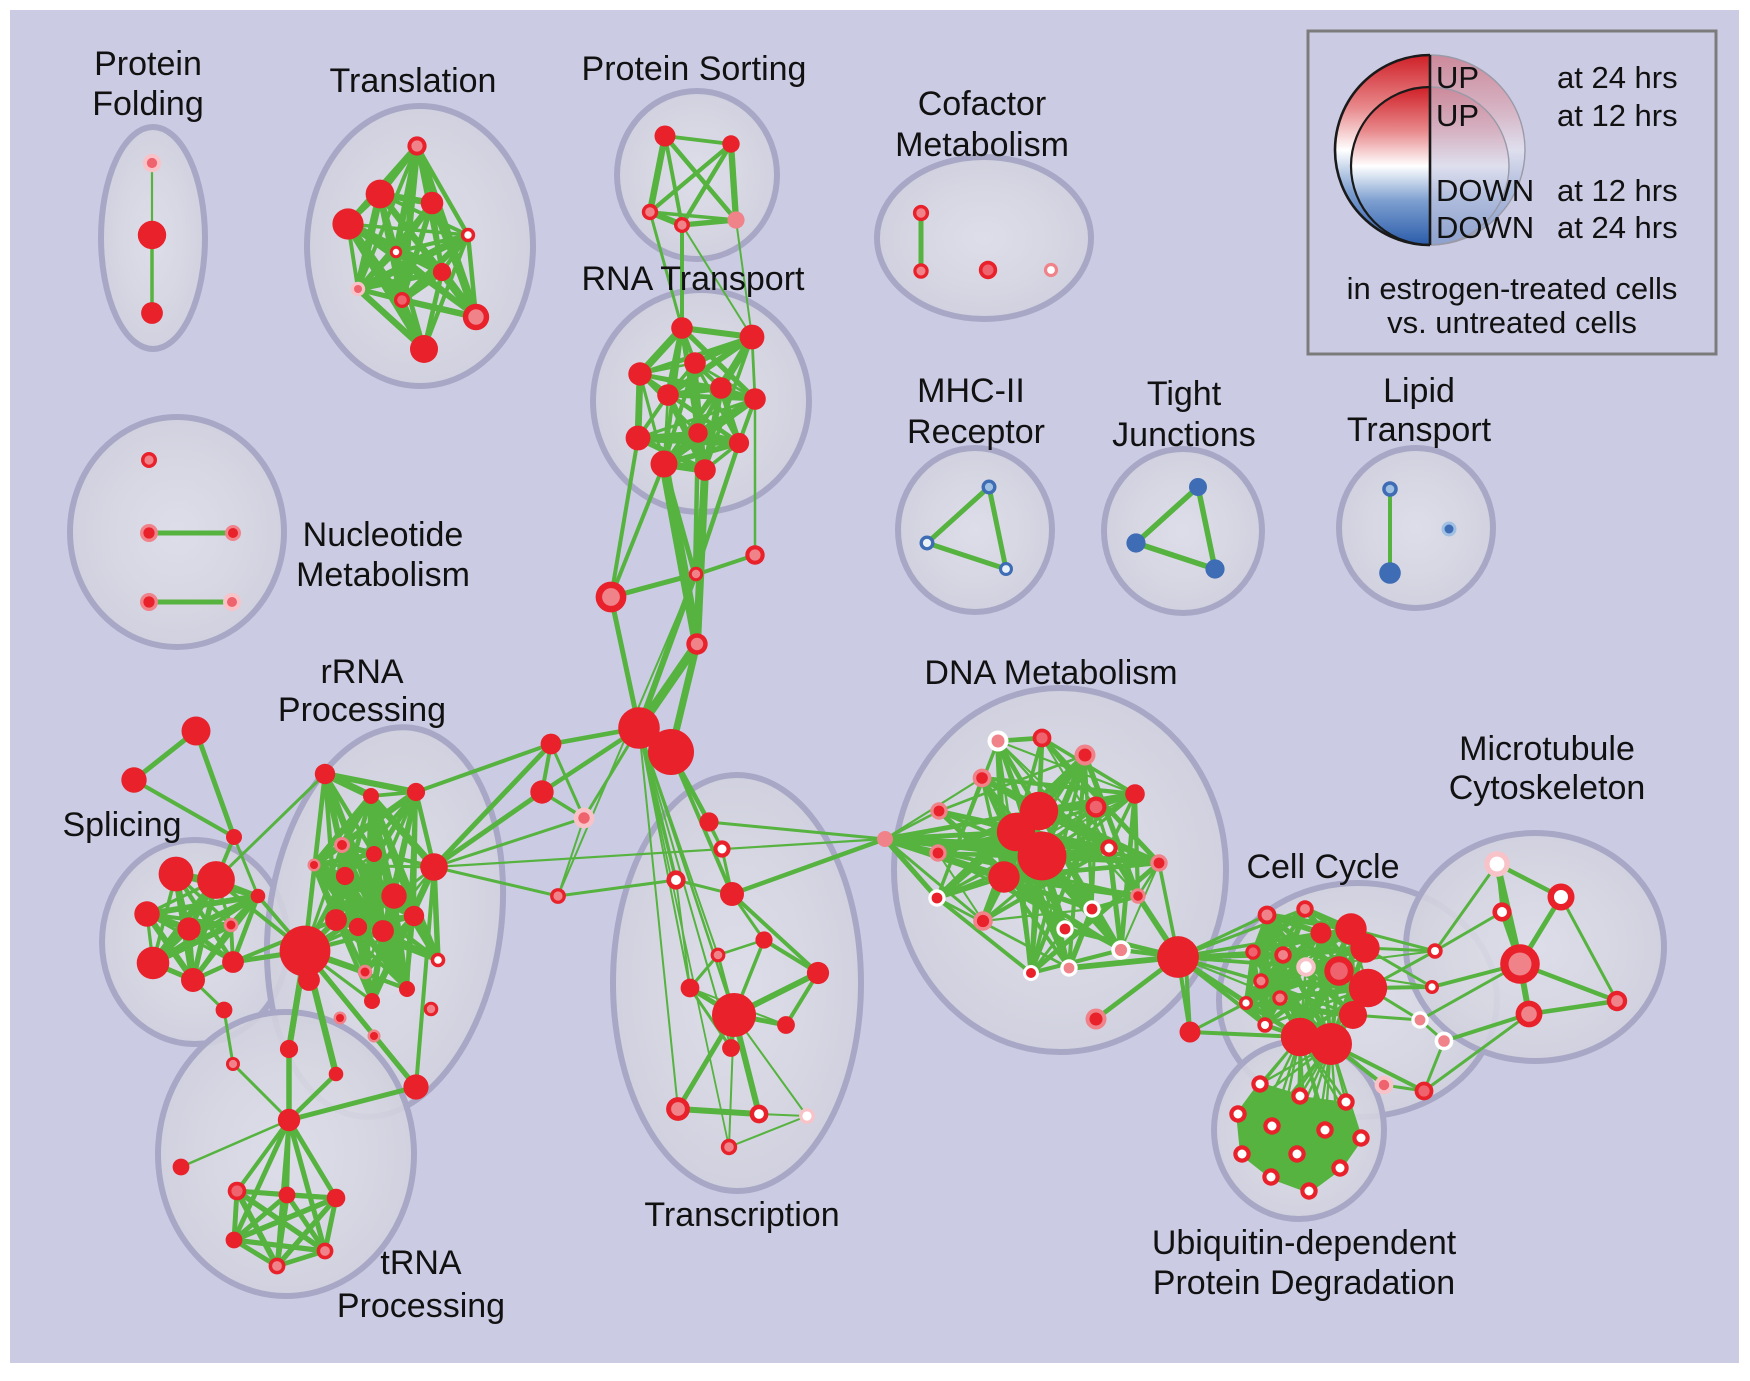 The image size is (1750, 1381). What do you see at coordinates (741, 1215) in the screenshot?
I see `svg-text: Transcription` at bounding box center [741, 1215].